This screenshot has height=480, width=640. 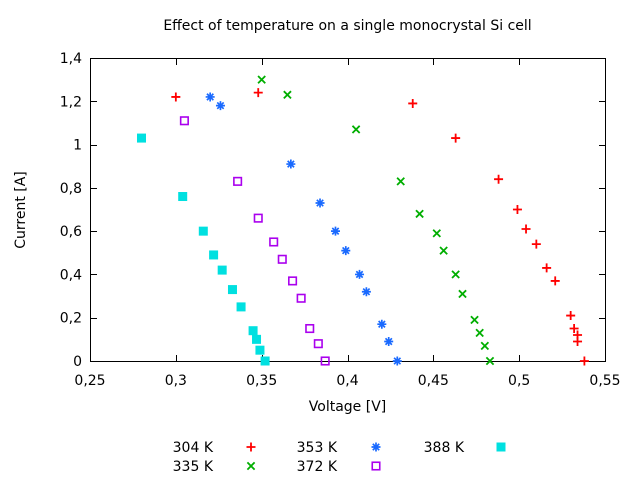 What do you see at coordinates (71, 189) in the screenshot?
I see `y-tick-label: 0,8` at bounding box center [71, 189].